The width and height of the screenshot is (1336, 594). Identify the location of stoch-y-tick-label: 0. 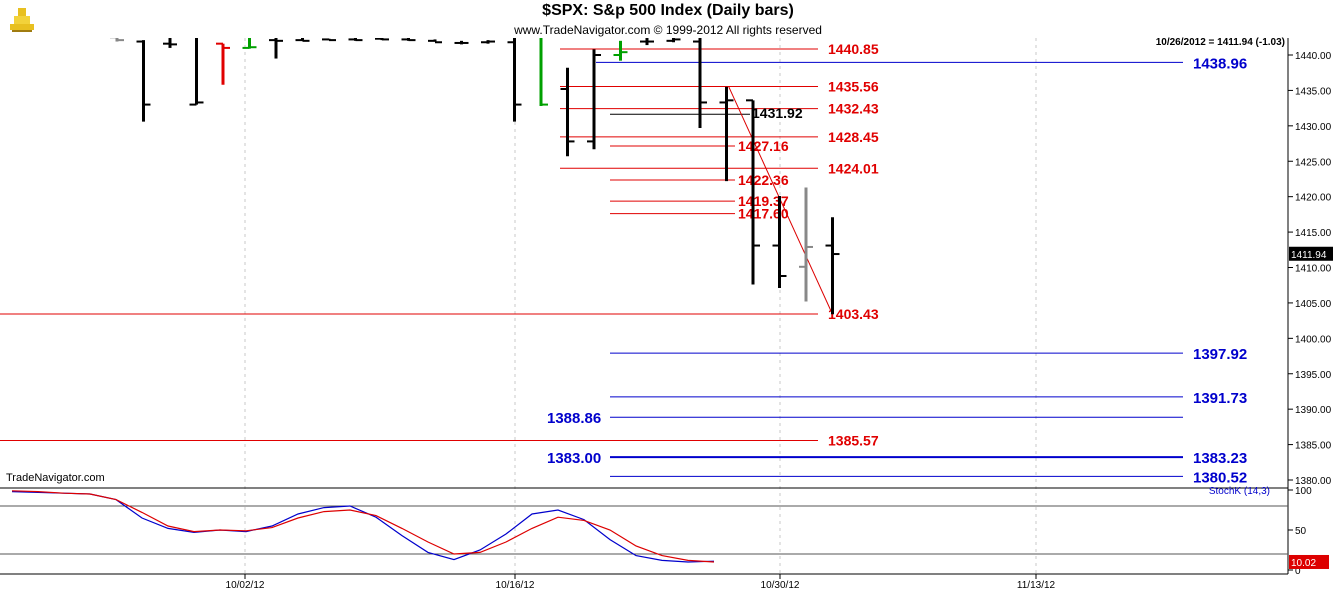
(1298, 571).